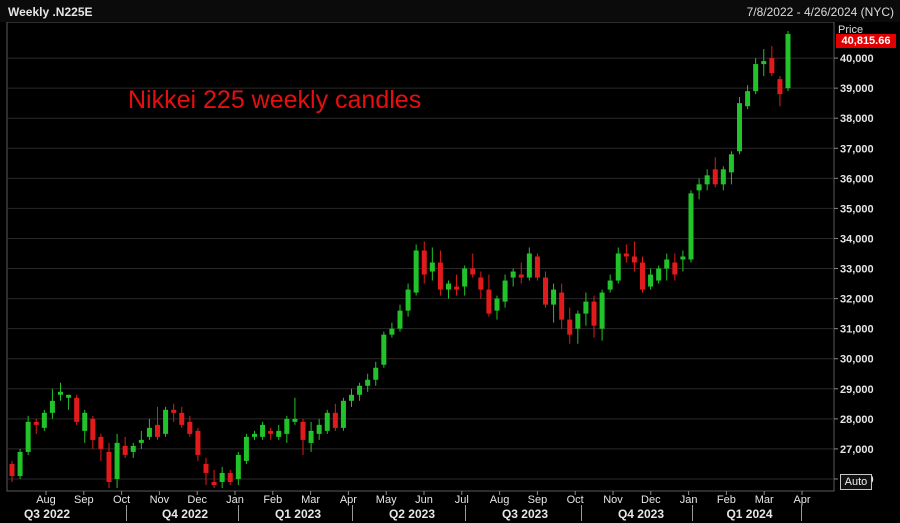 Image resolution: width=900 pixels, height=523 pixels. I want to click on quarter-label: Q2 2023, so click(412, 514).